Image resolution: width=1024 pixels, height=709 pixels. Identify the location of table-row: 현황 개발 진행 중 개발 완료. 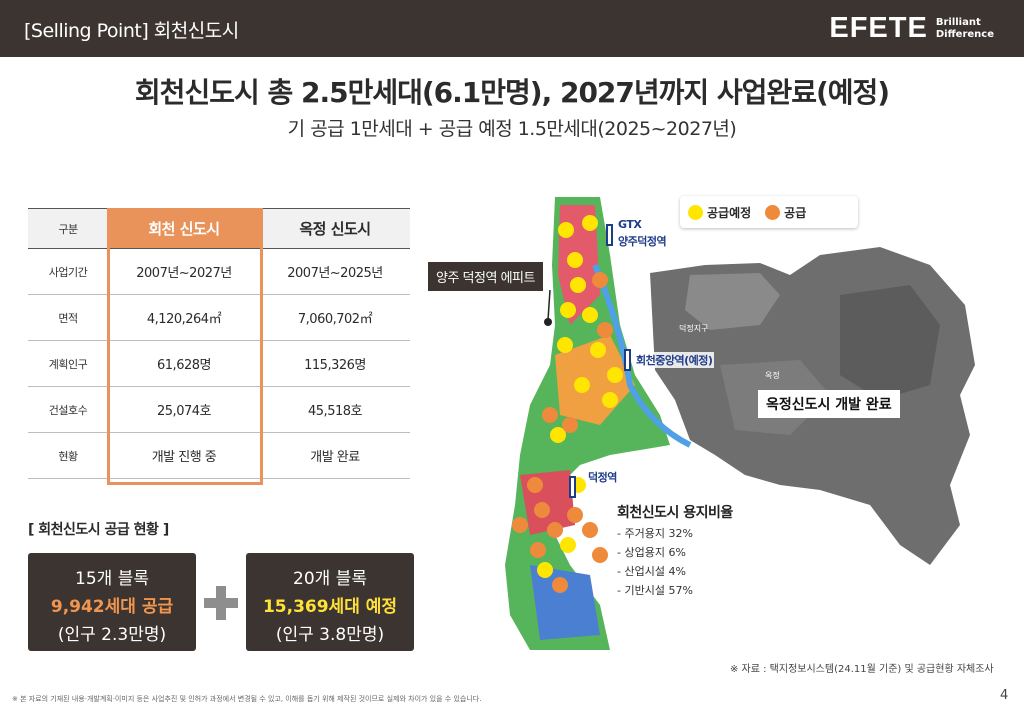
(219, 456).